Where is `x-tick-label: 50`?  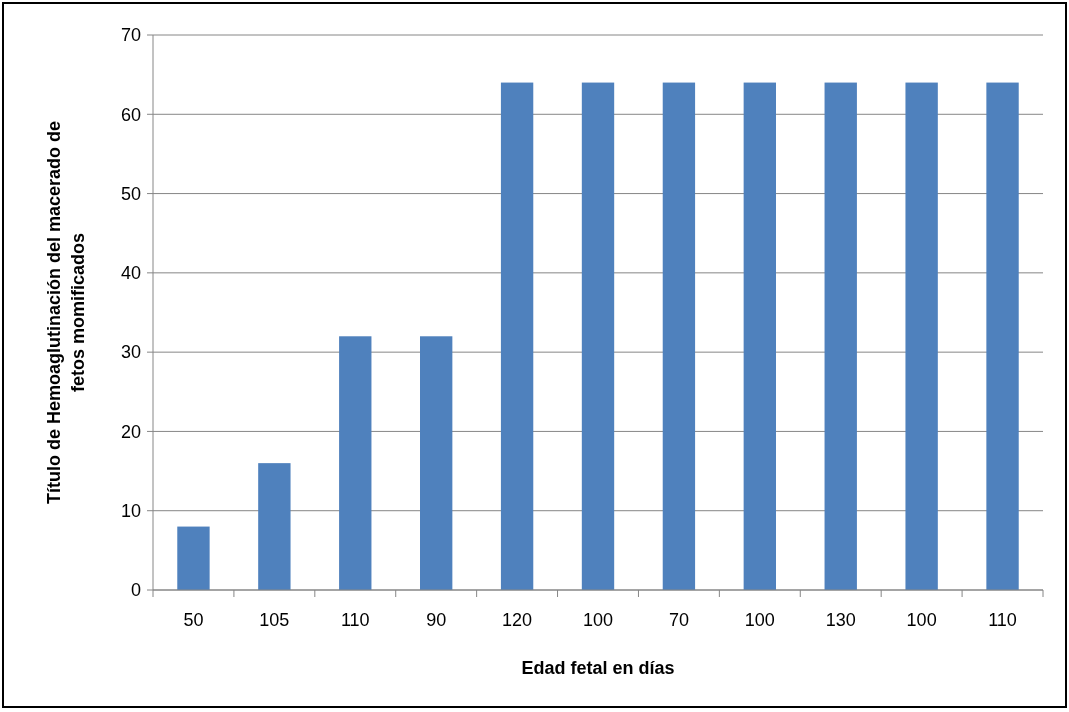 x-tick-label: 50 is located at coordinates (193, 620).